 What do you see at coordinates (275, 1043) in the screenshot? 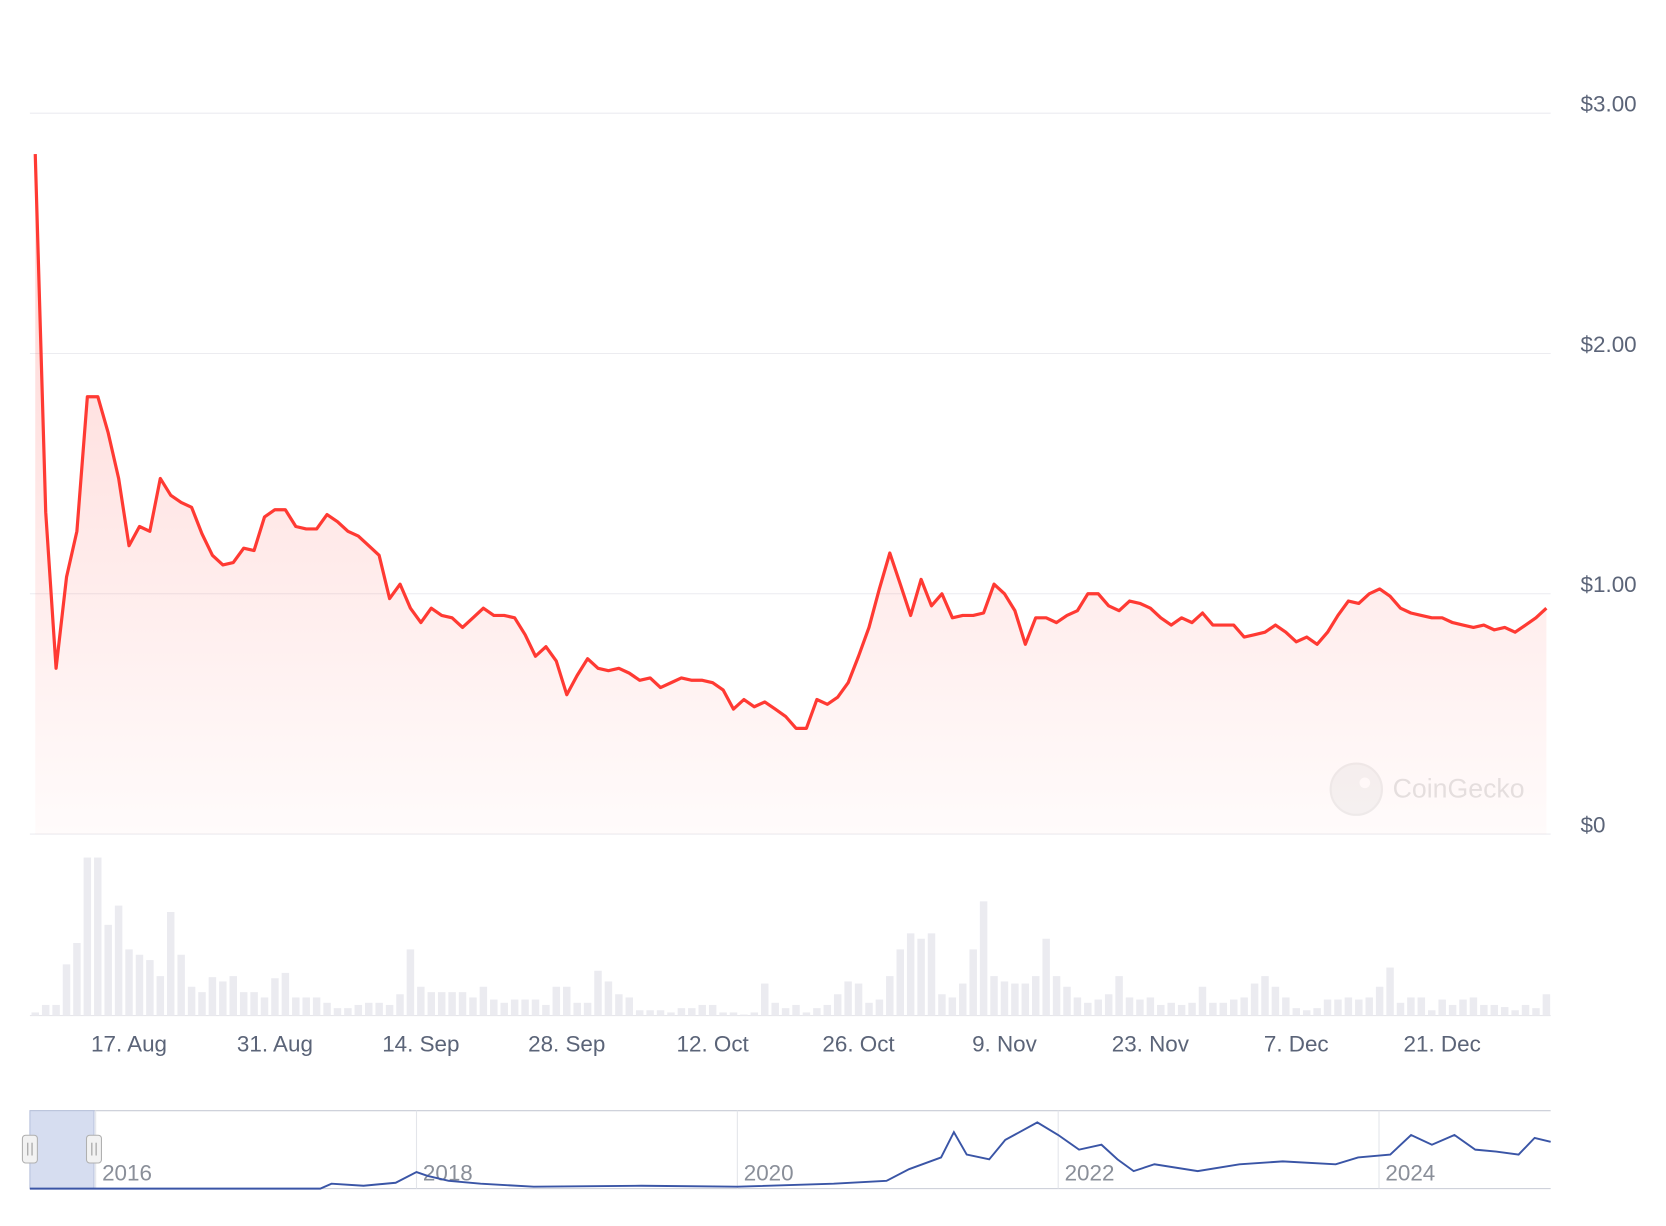
I see `x-tick-label: 31. Aug` at bounding box center [275, 1043].